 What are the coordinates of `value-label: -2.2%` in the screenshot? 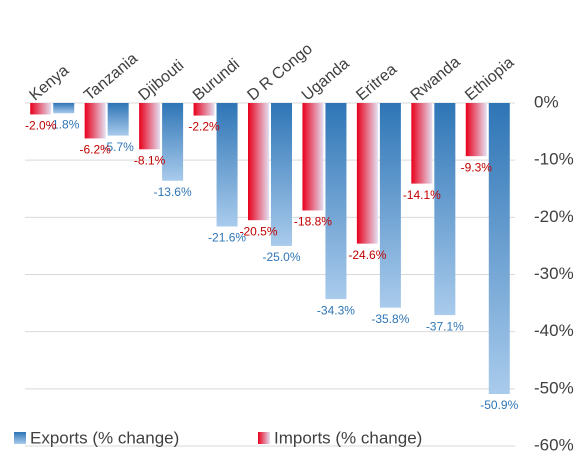 It's located at (204, 127).